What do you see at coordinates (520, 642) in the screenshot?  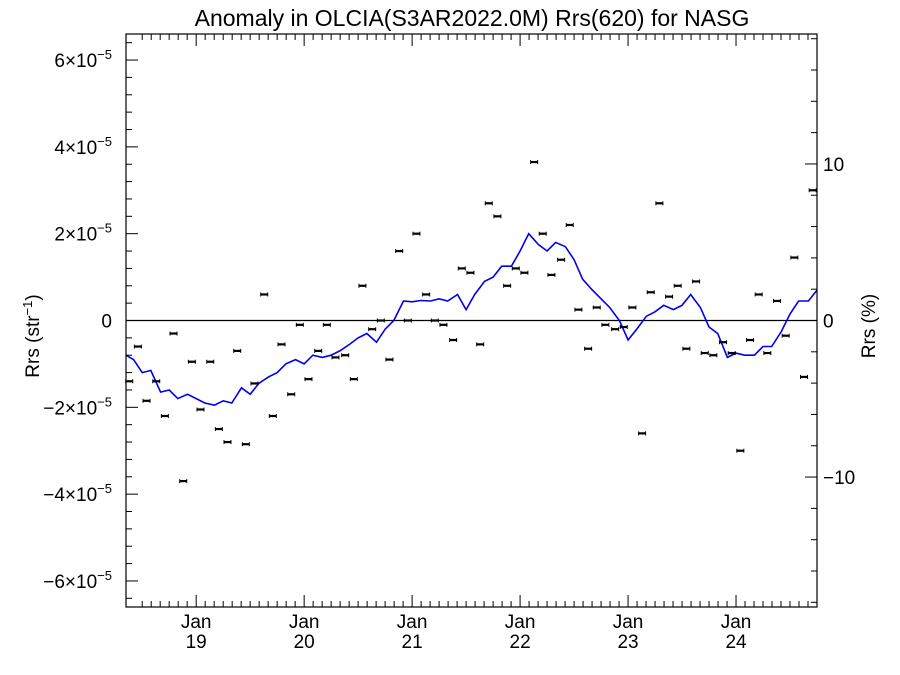 I see `x-tick-label-year: 22` at bounding box center [520, 642].